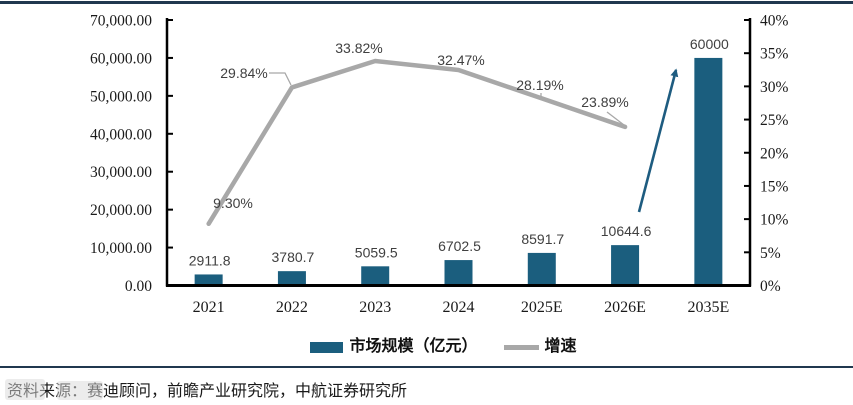  What do you see at coordinates (774, 153) in the screenshot?
I see `right-axis-tick-label: 20%` at bounding box center [774, 153].